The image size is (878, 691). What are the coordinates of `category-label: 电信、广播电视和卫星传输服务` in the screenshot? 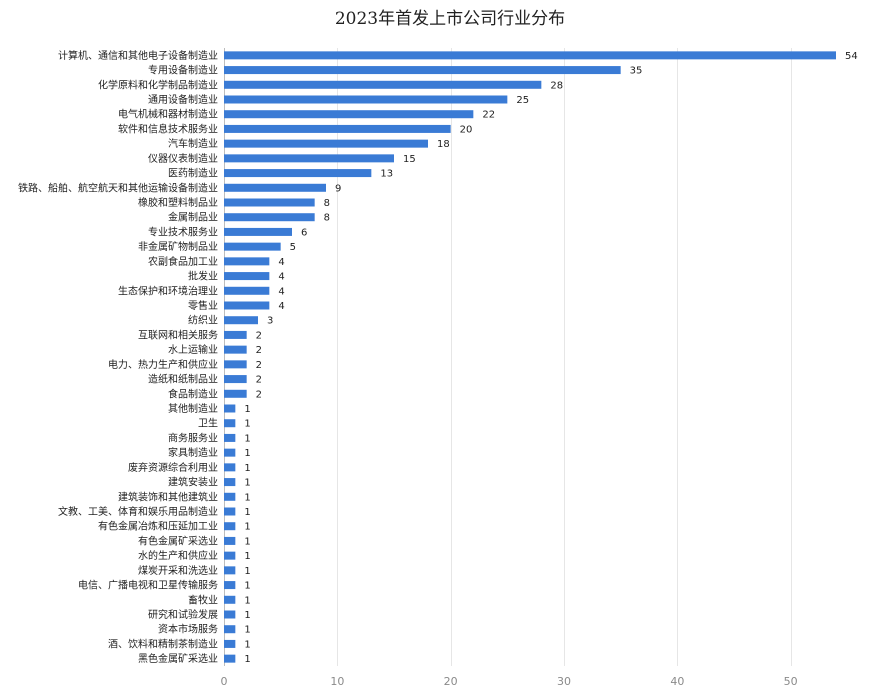 It's located at (148, 585).